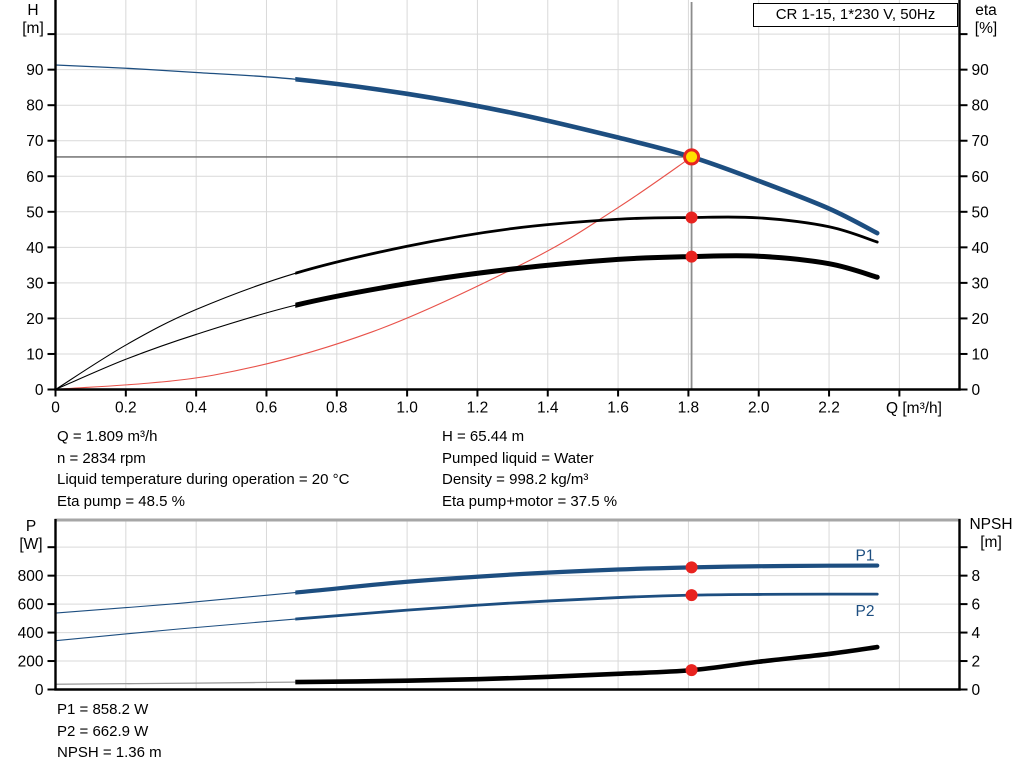 The height and width of the screenshot is (781, 1024). What do you see at coordinates (109, 752) in the screenshot?
I see `info-npsh: NPSH = 1.36 m` at bounding box center [109, 752].